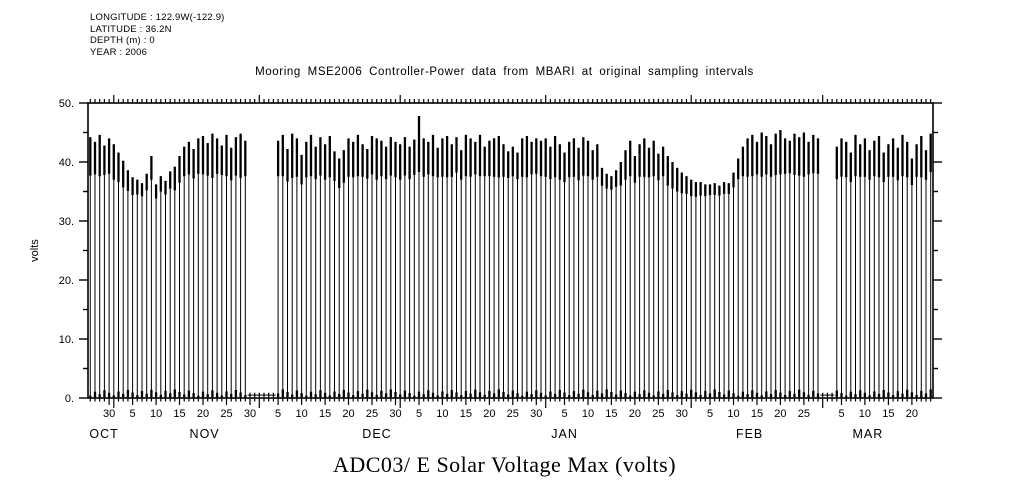  What do you see at coordinates (122, 40) in the screenshot?
I see `depth-label: DEPTH (m) : 0` at bounding box center [122, 40].